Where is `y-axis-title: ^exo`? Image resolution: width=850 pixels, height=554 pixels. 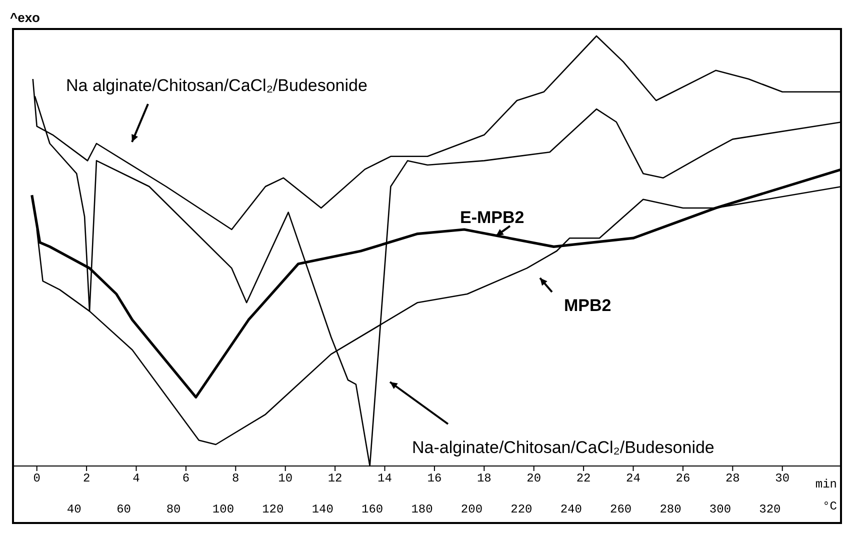
y-axis-title: ^exo is located at coordinates (25, 17).